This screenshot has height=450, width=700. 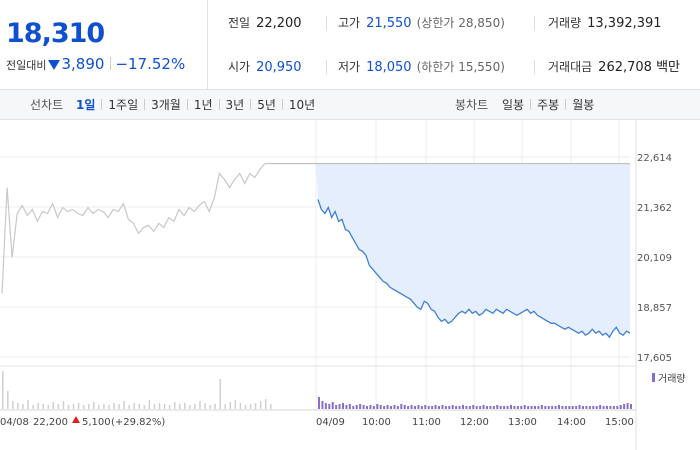 I want to click on info-trade-value: 거래대금 262,708 백만, so click(x=614, y=67).